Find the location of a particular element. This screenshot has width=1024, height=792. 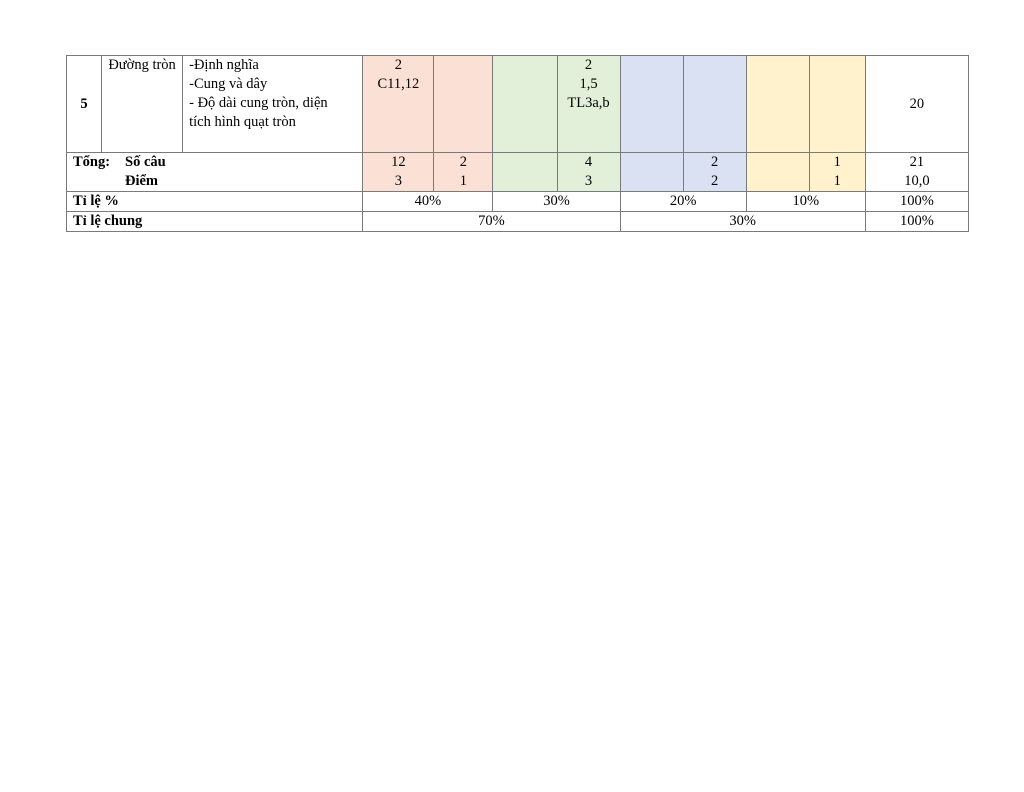

ratio-label: Tỉ lệ % is located at coordinates (214, 201).